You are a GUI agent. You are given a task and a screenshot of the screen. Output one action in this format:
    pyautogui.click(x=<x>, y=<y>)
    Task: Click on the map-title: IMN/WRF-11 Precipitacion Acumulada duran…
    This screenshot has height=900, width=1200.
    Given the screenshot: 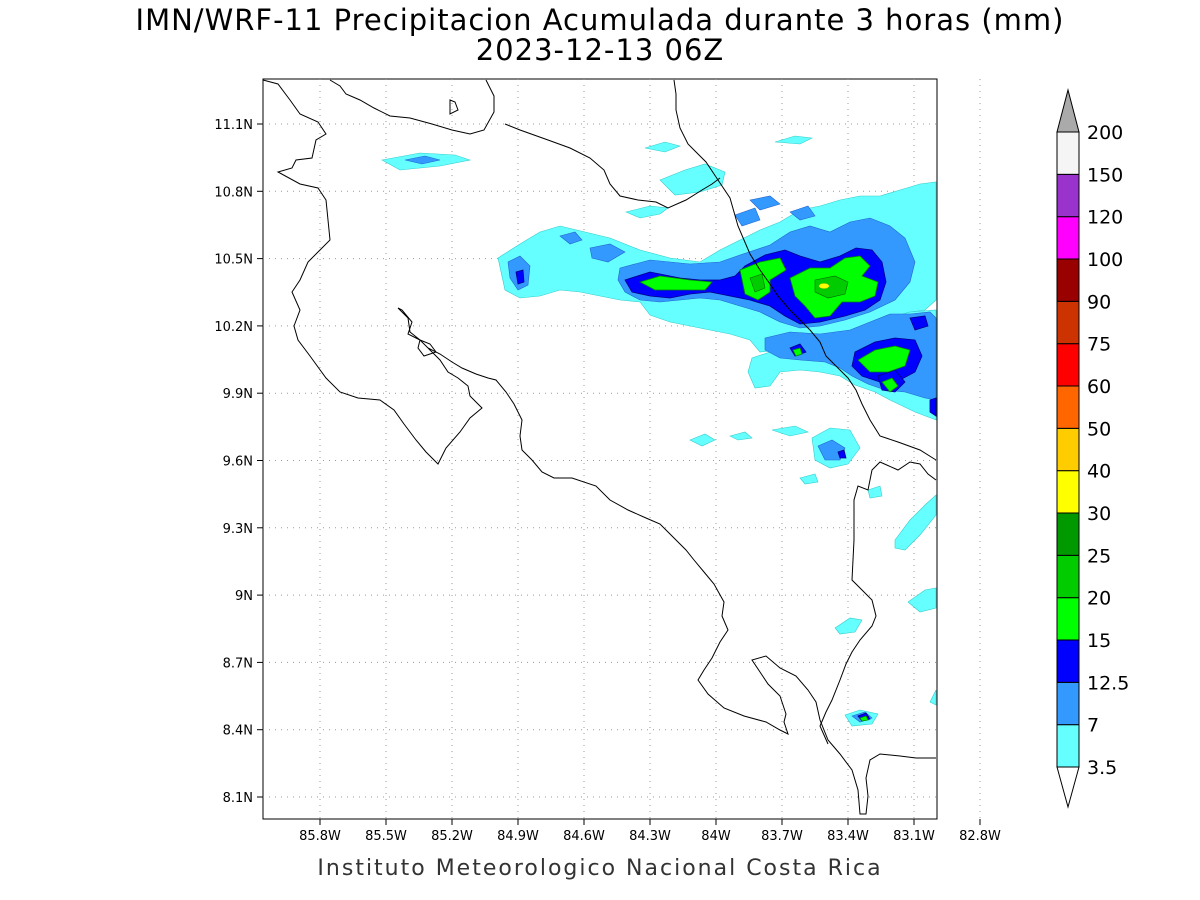 What is the action you would take?
    pyautogui.click(x=600, y=20)
    